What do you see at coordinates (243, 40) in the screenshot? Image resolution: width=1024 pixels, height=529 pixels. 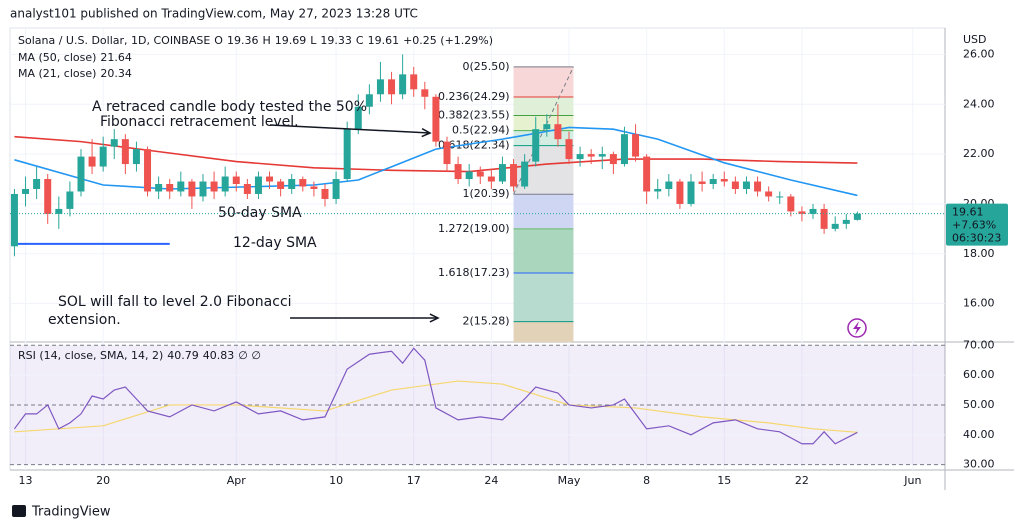 I see `ohlc-value: 19.36` at bounding box center [243, 40].